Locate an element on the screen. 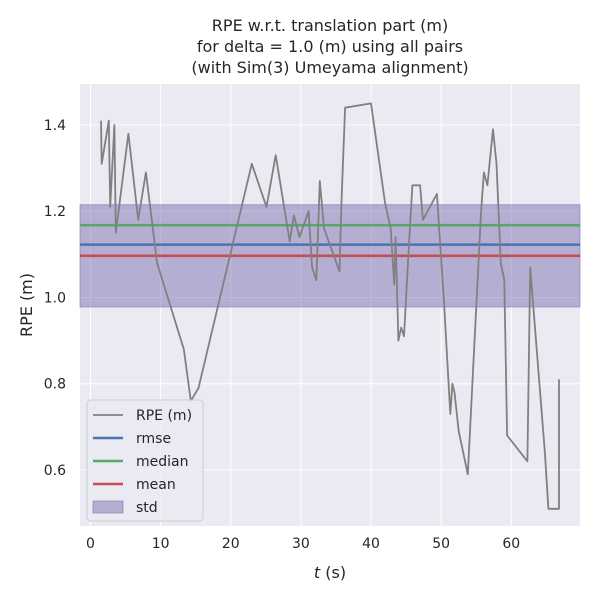 The width and height of the screenshot is (600, 604). y-tick-label-0.6: 0.6 is located at coordinates (55, 471).